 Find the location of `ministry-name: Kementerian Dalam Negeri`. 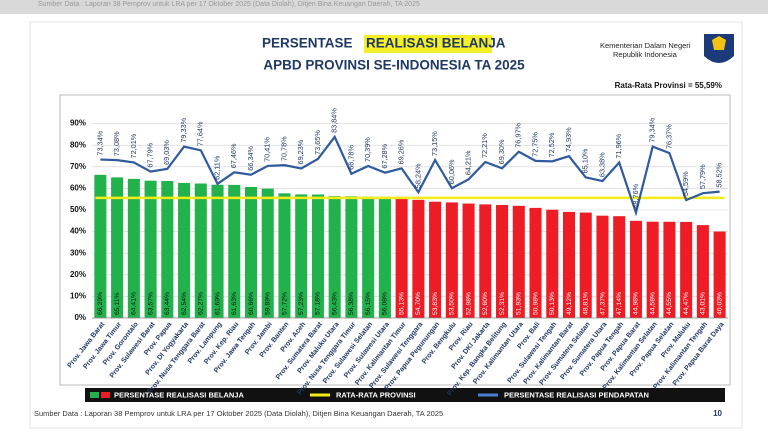

ministry-name: Kementerian Dalam Negeri is located at coordinates (645, 45).